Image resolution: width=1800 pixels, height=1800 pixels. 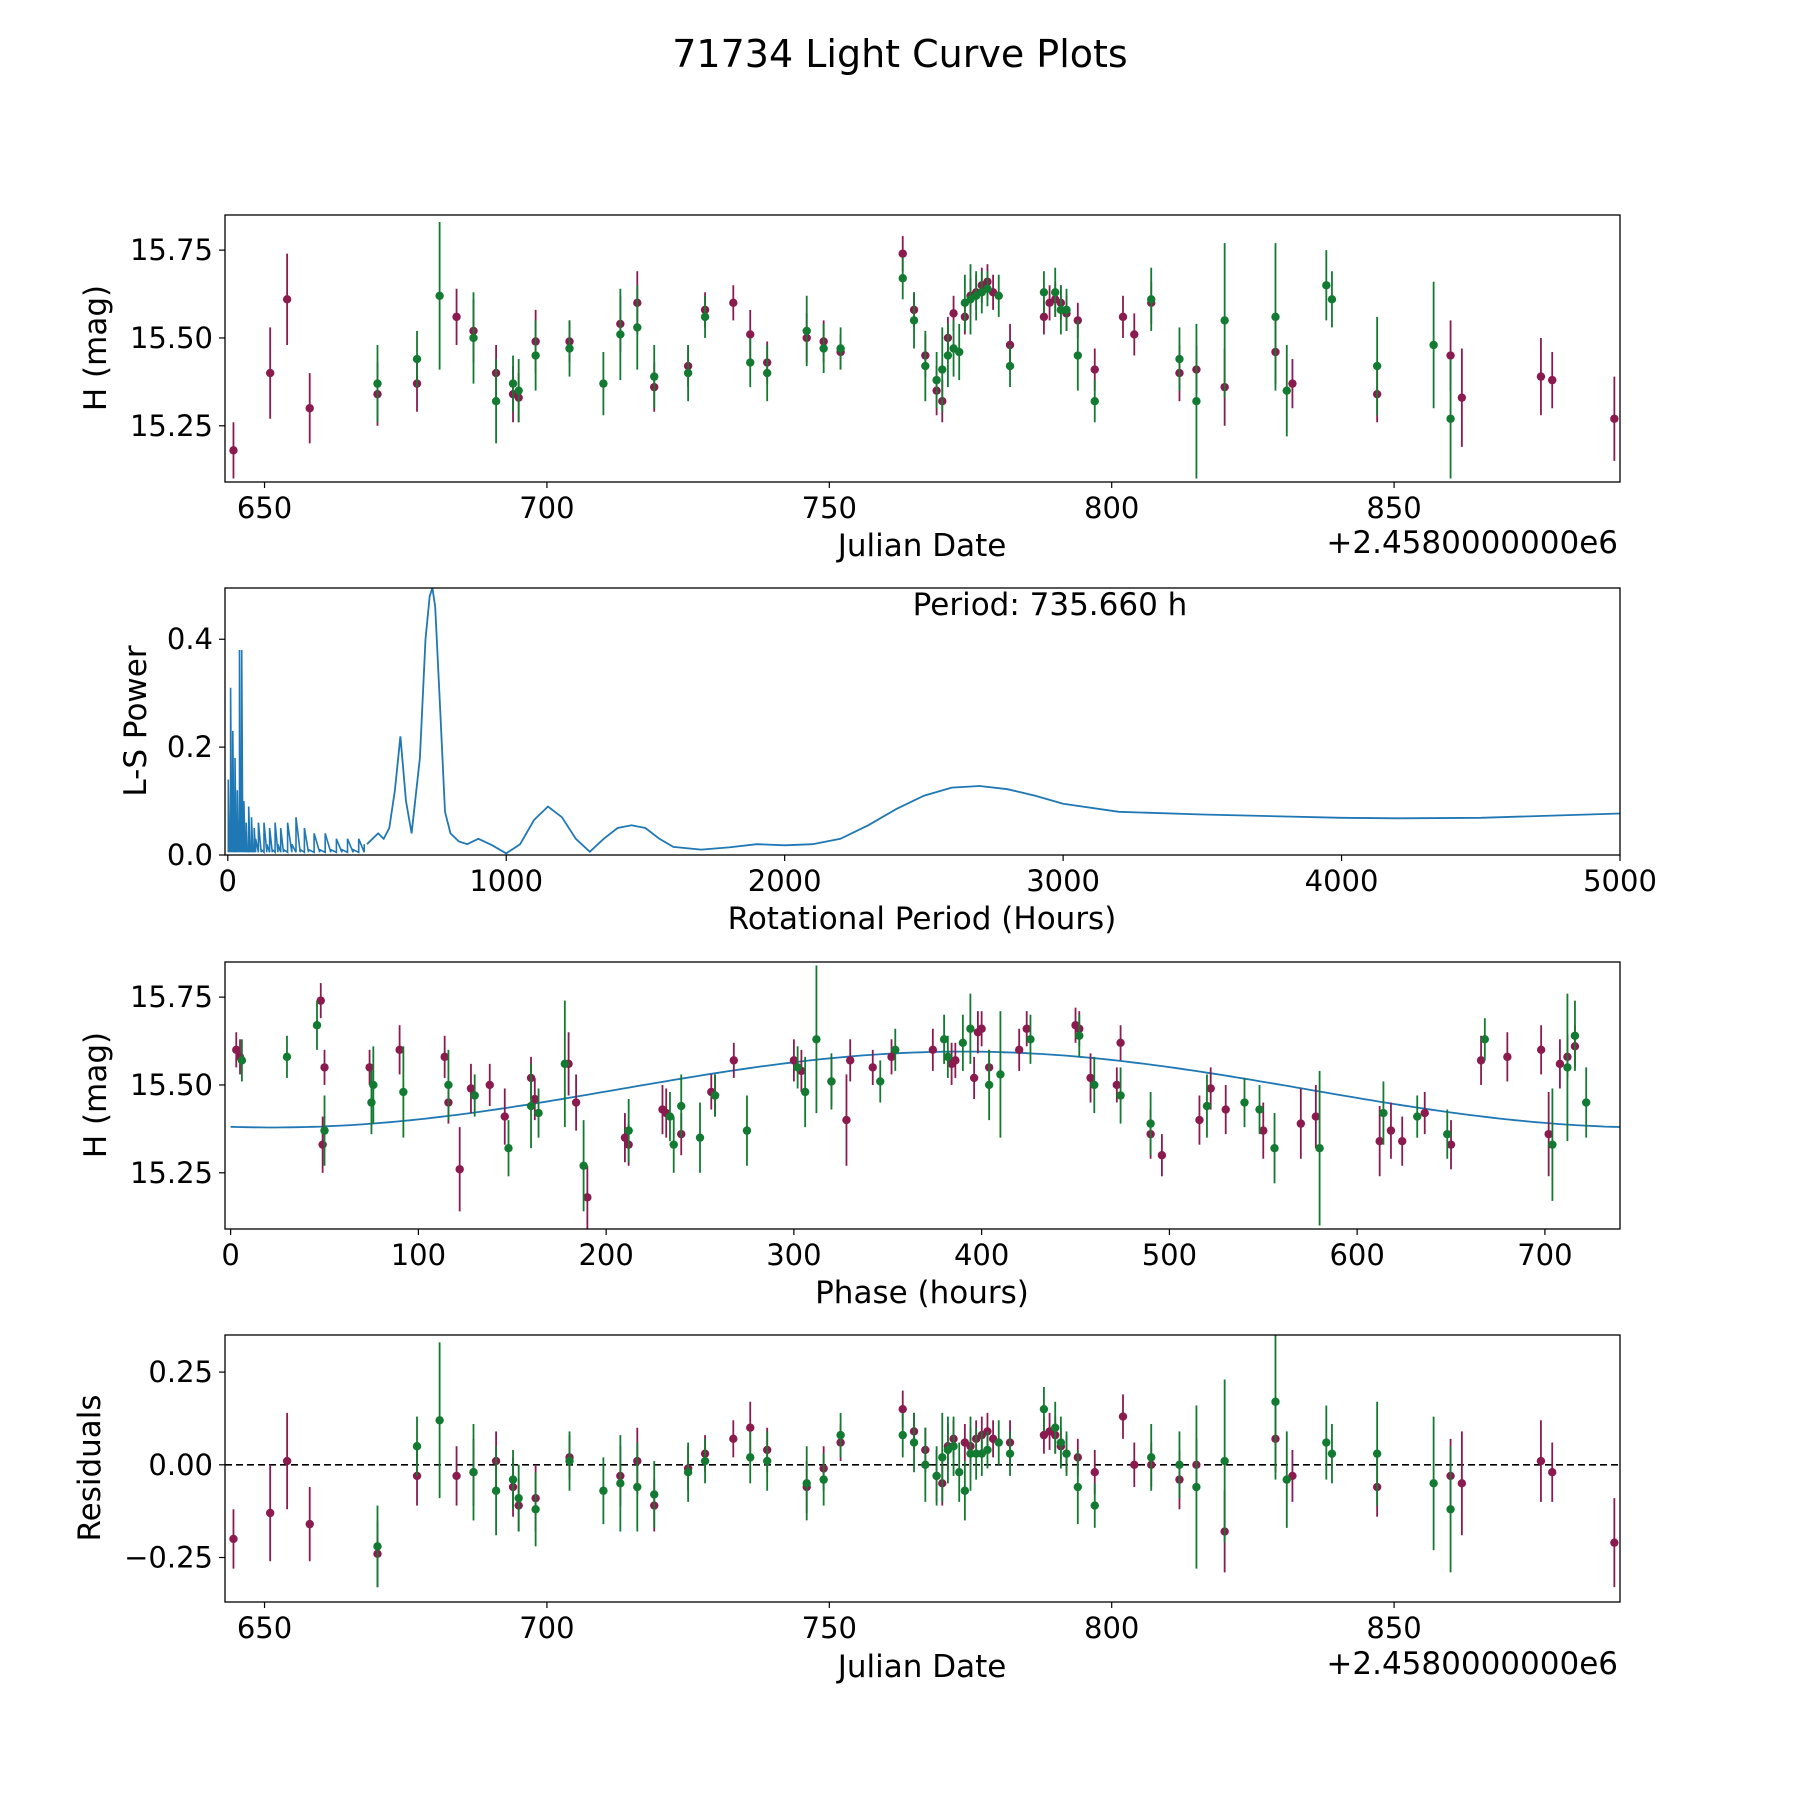 What do you see at coordinates (1393, 1628) in the screenshot?
I see `x-tick-label: 850` at bounding box center [1393, 1628].